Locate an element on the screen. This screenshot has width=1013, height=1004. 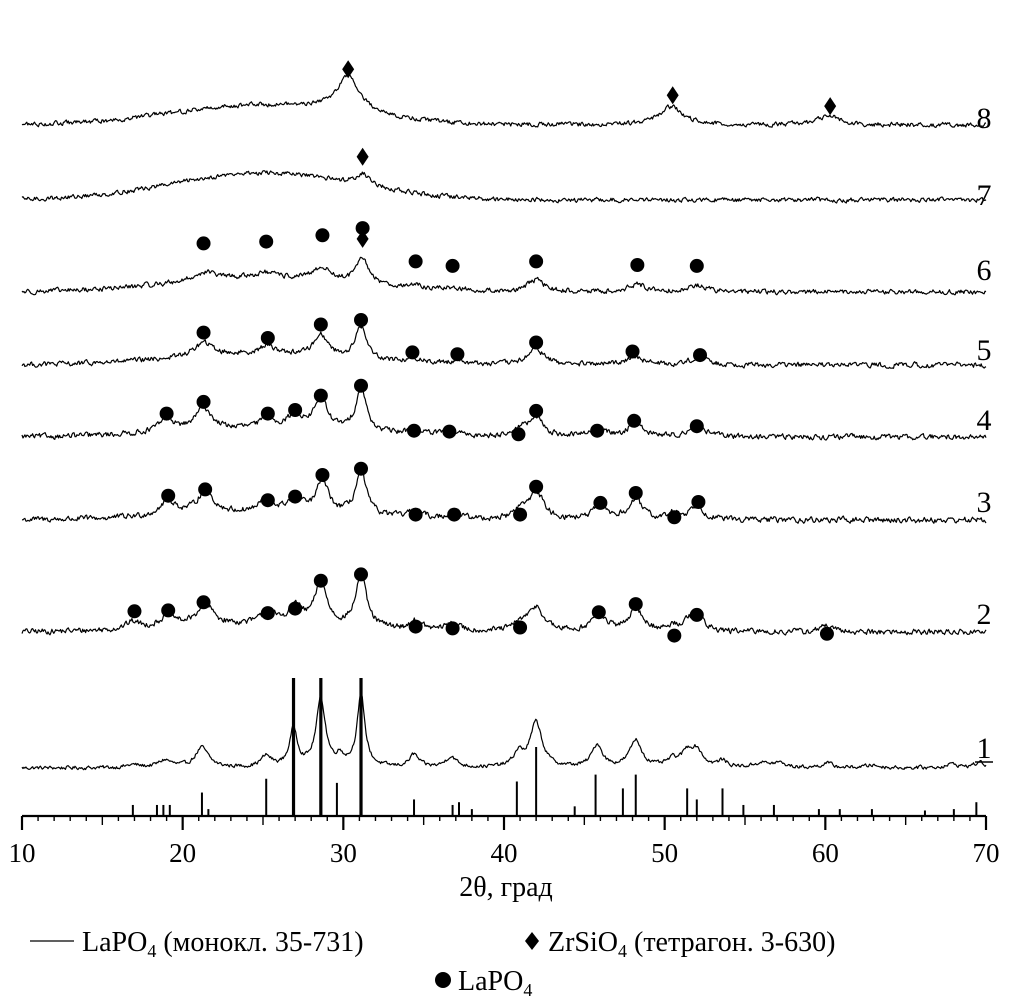
legend-diamond-icon is located at coordinates (532, 941).